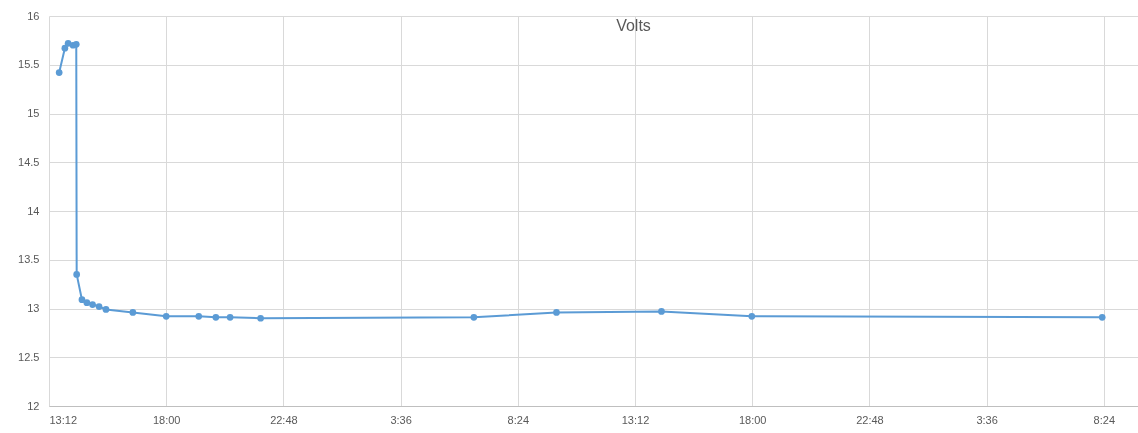 This screenshot has height=433, width=1138. Describe the element at coordinates (29, 161) in the screenshot. I see `y-tick-label: 14.5` at that location.